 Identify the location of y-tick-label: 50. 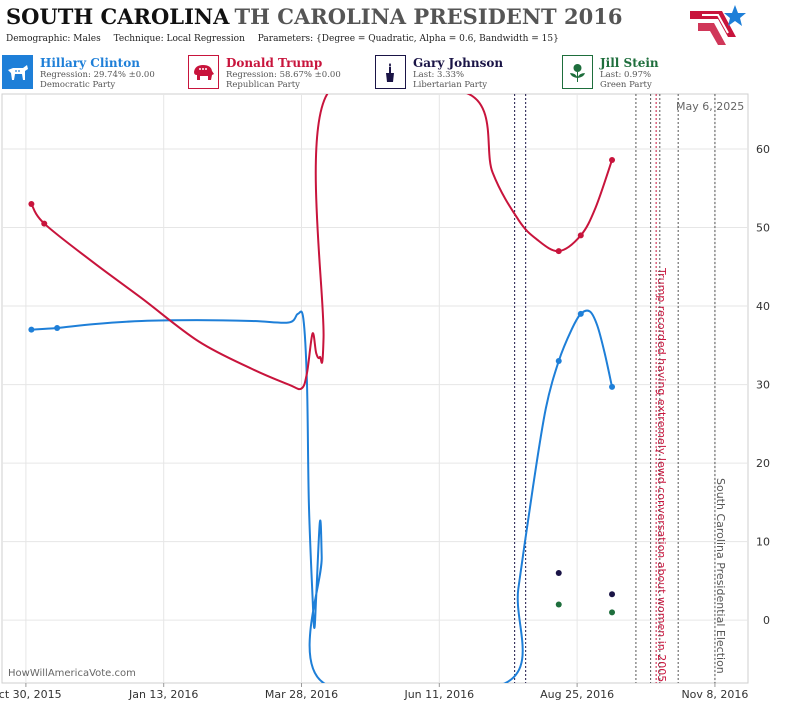
(763, 228).